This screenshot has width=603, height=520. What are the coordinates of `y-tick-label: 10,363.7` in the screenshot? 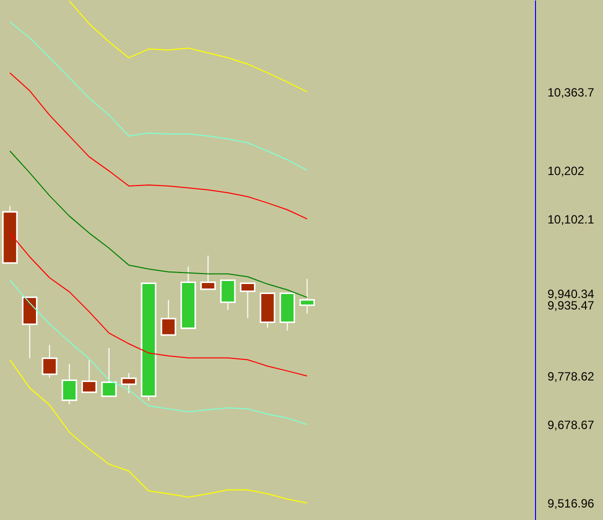 It's located at (571, 92).